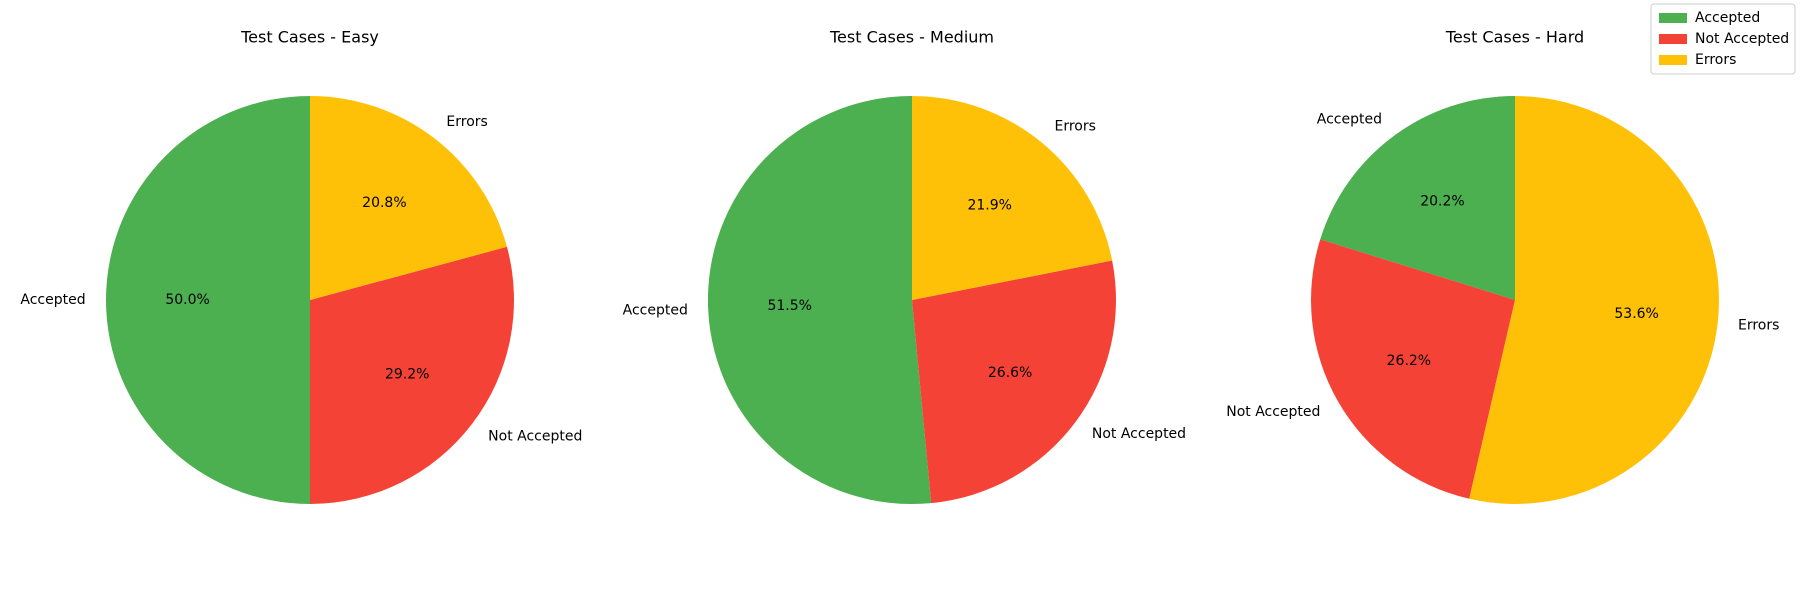 Image resolution: width=1800 pixels, height=600 pixels. What do you see at coordinates (1442, 201) in the screenshot?
I see `slice-percentage-accepted: 20.2%` at bounding box center [1442, 201].